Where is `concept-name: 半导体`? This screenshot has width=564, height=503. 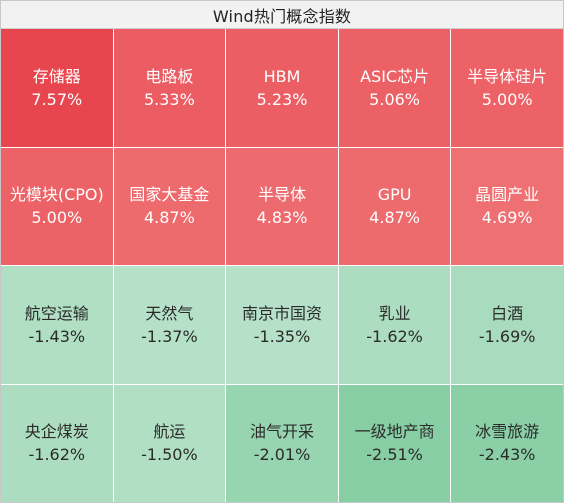
concept-name: 半导体 is located at coordinates (281, 195).